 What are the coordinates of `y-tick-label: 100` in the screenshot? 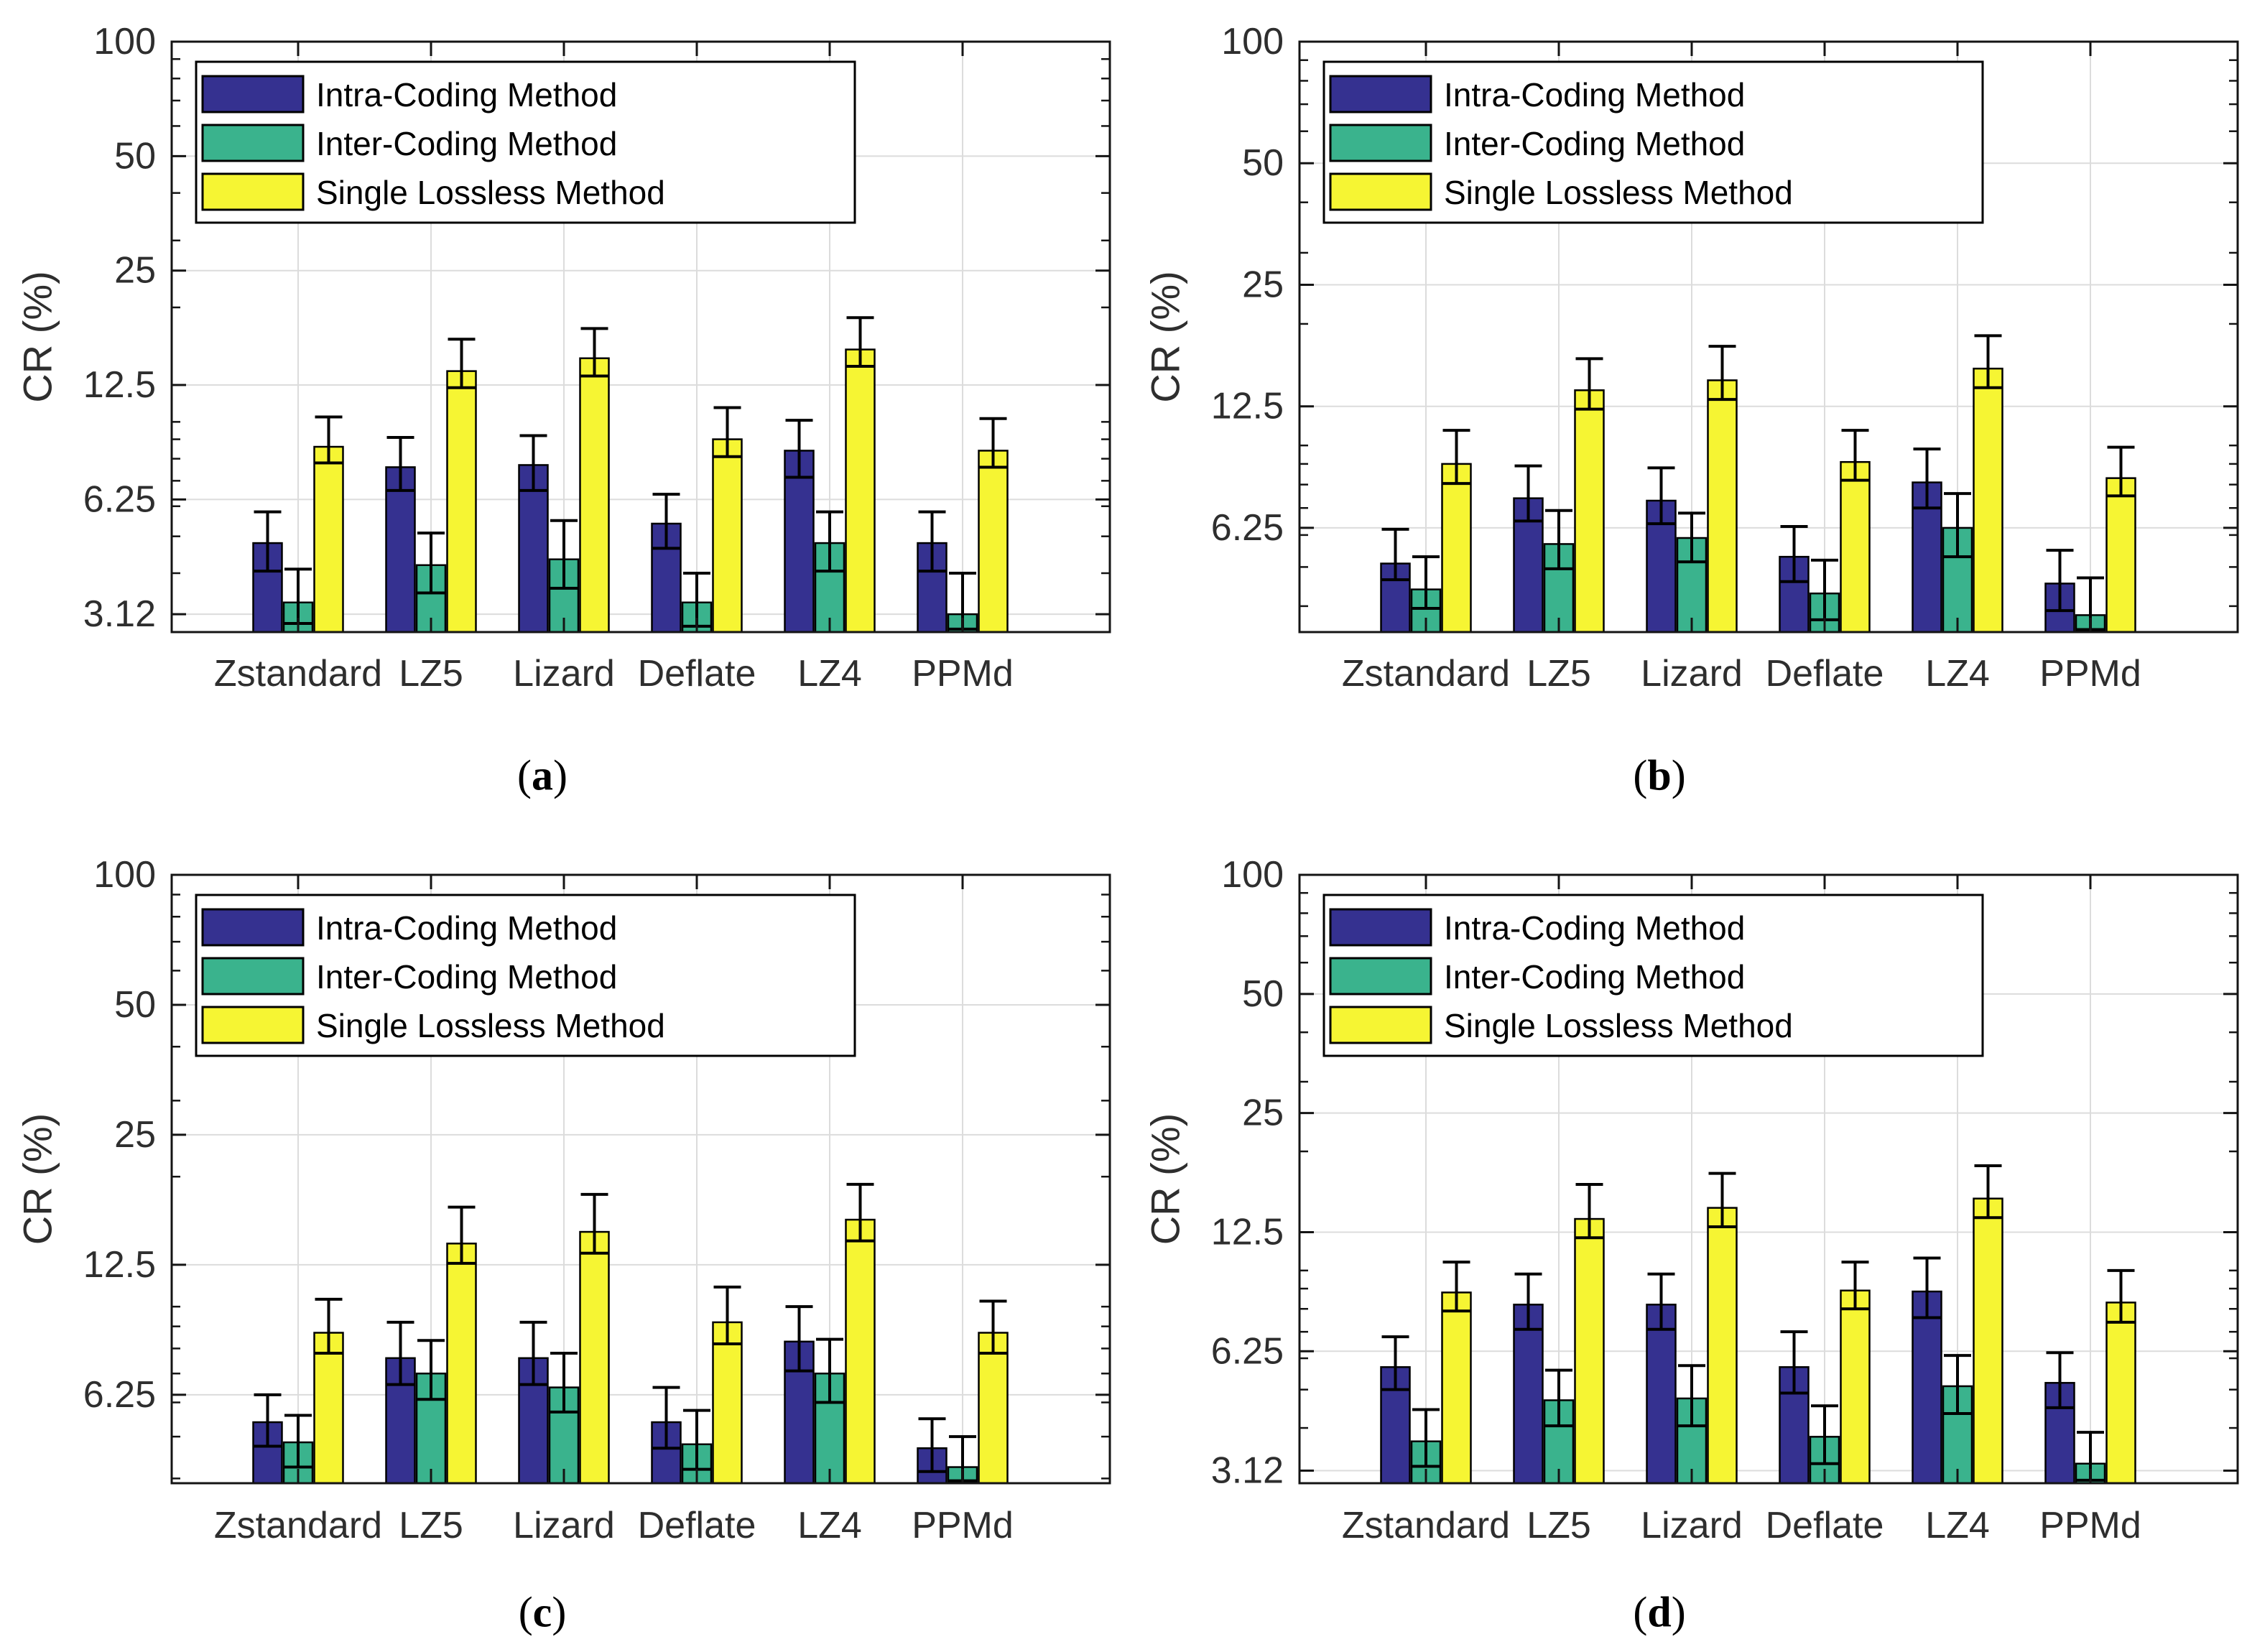 It's located at (1252, 41).